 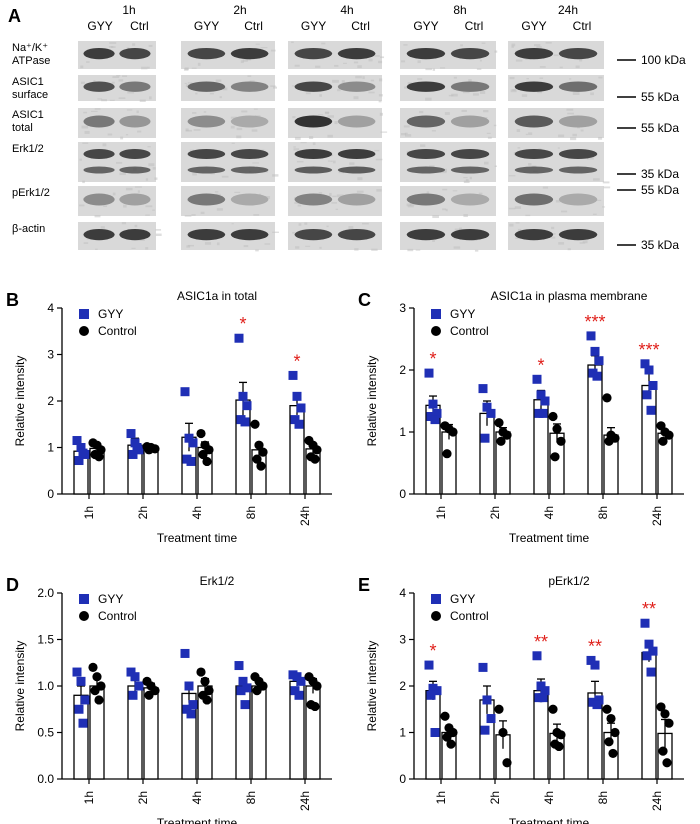 I want to click on significance-mark: **, so click(x=541, y=642).